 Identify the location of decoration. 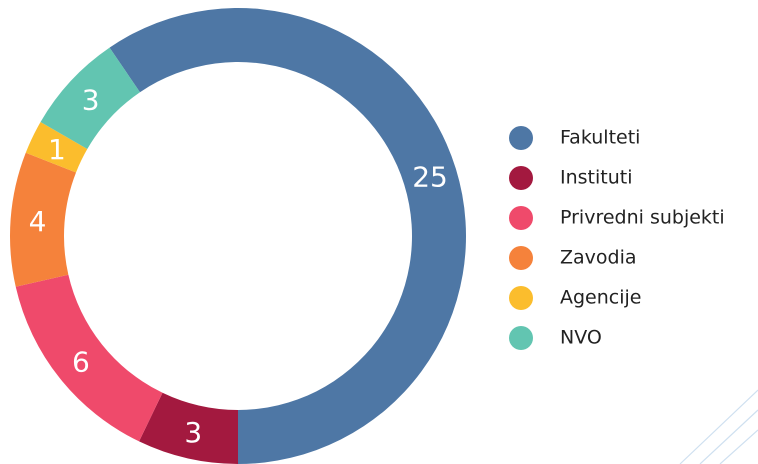
(718, 426).